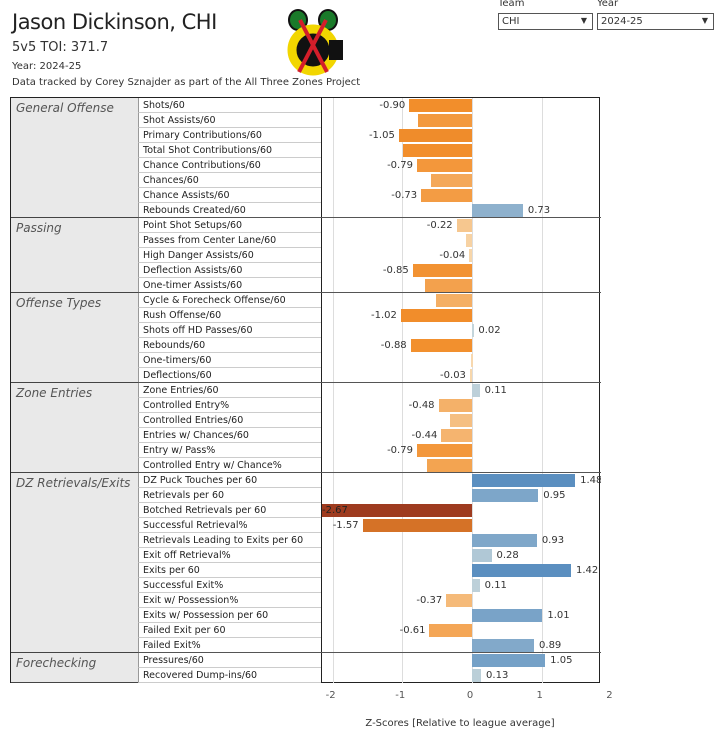 Image resolution: width=718 pixels, height=734 pixels. I want to click on value-label: -0.48, so click(421, 405).